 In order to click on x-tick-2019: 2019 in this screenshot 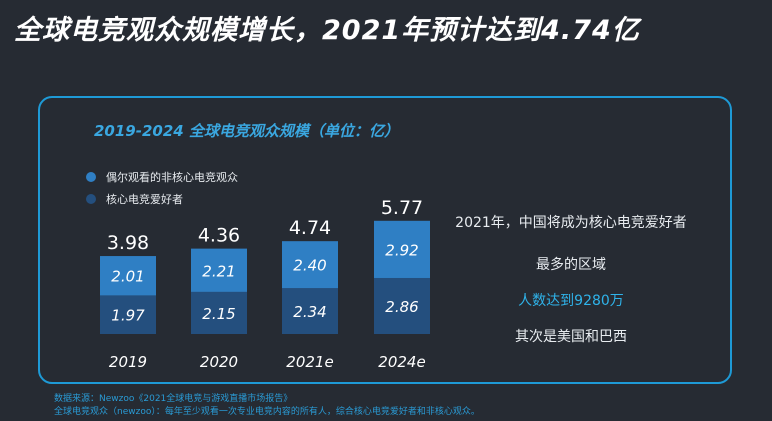, I will do `click(128, 362)`.